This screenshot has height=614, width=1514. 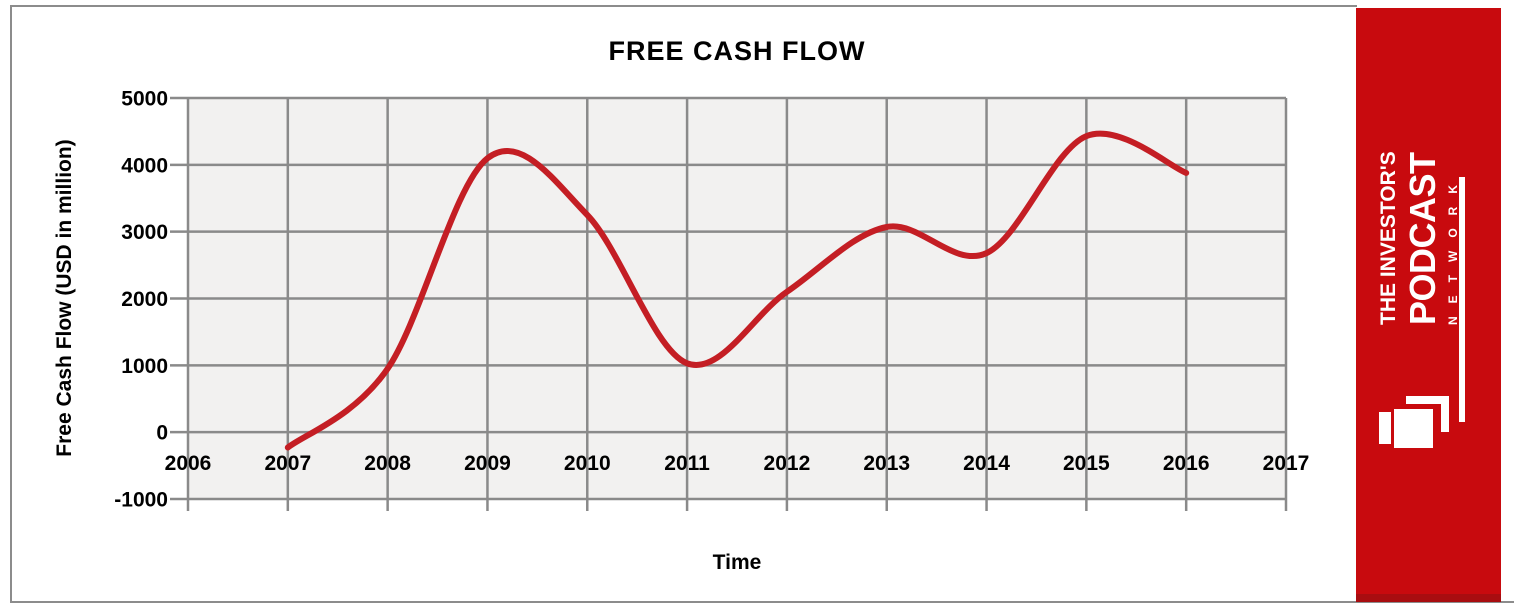 I want to click on y-tick-label: 3000, so click(x=144, y=232).